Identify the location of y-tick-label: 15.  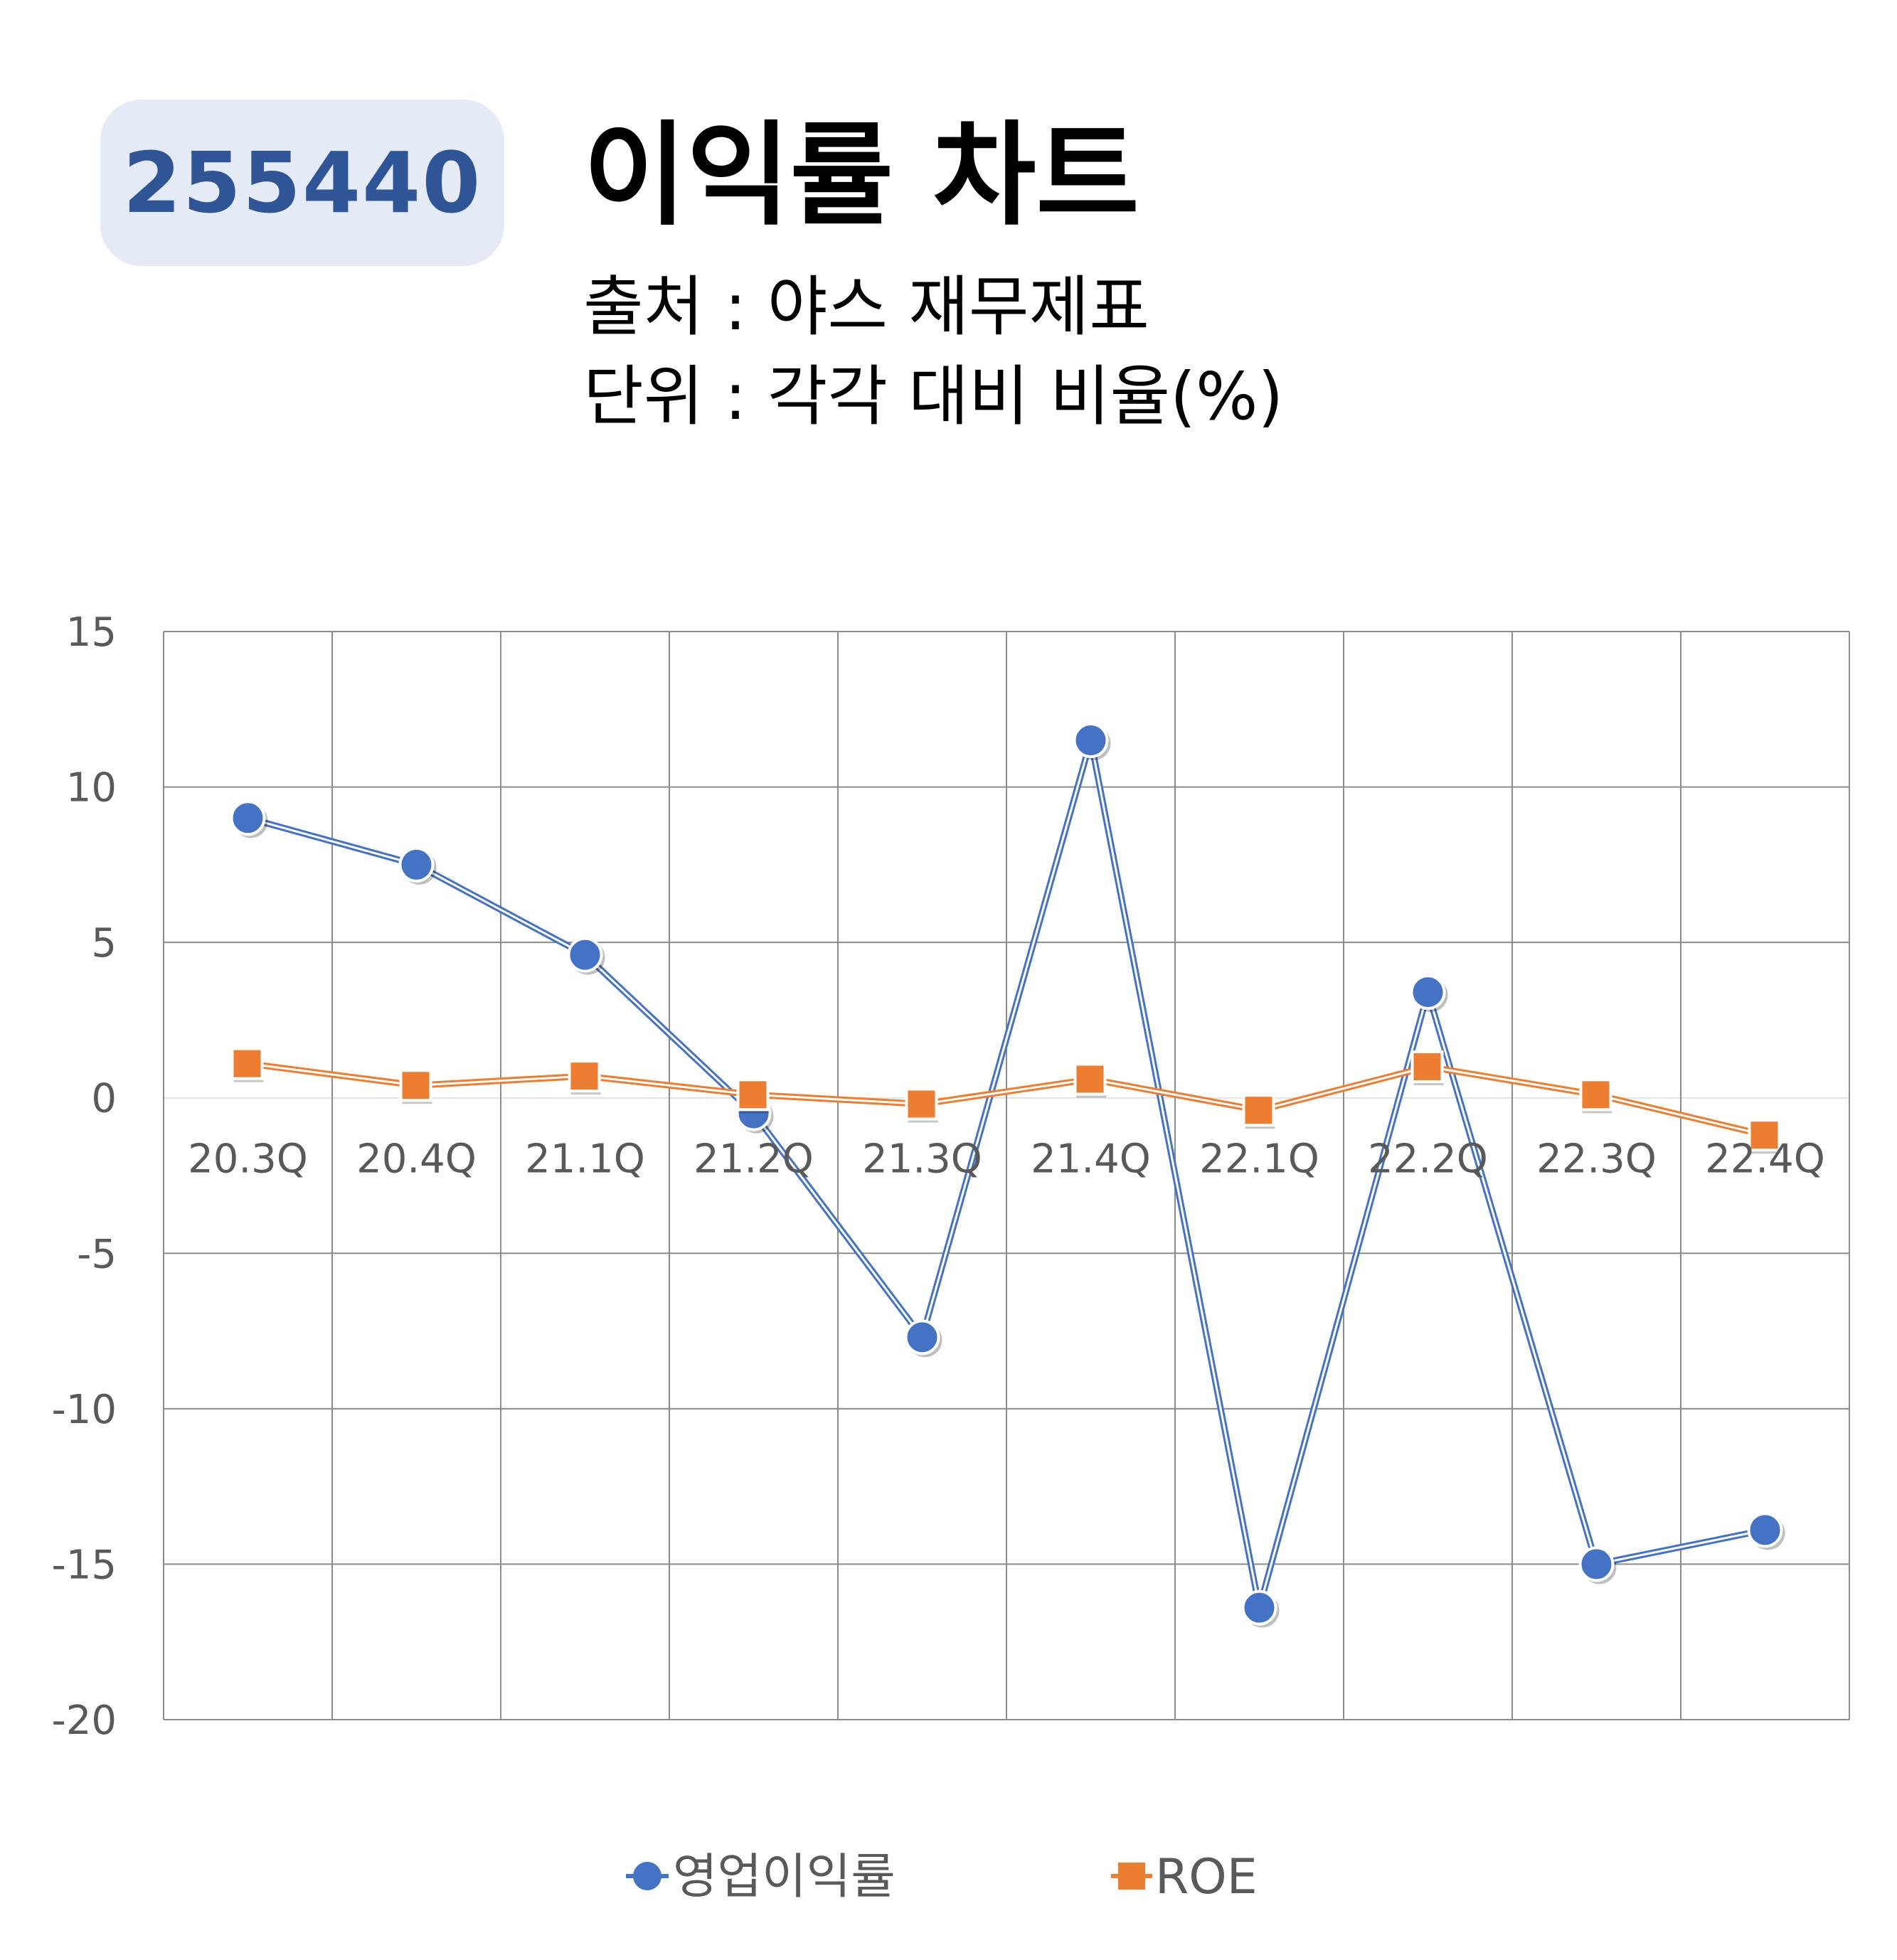
(91, 632).